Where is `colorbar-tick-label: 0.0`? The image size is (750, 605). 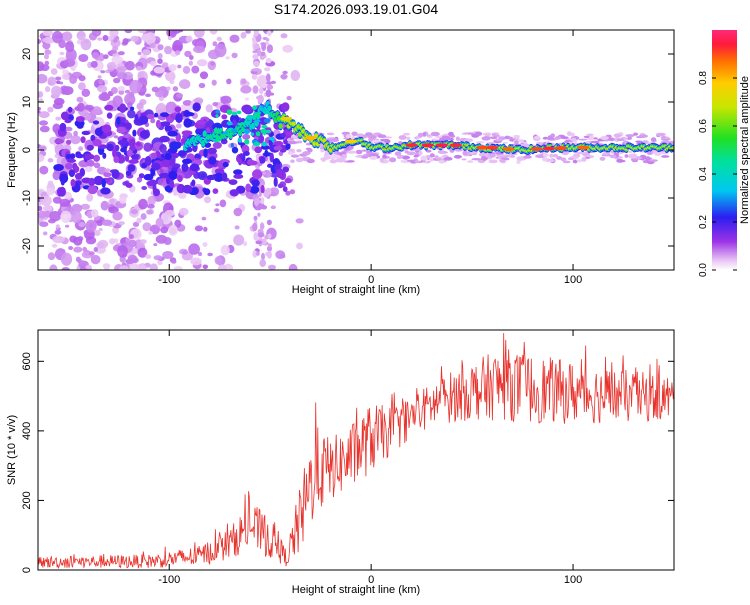 colorbar-tick-label: 0.0 is located at coordinates (703, 270).